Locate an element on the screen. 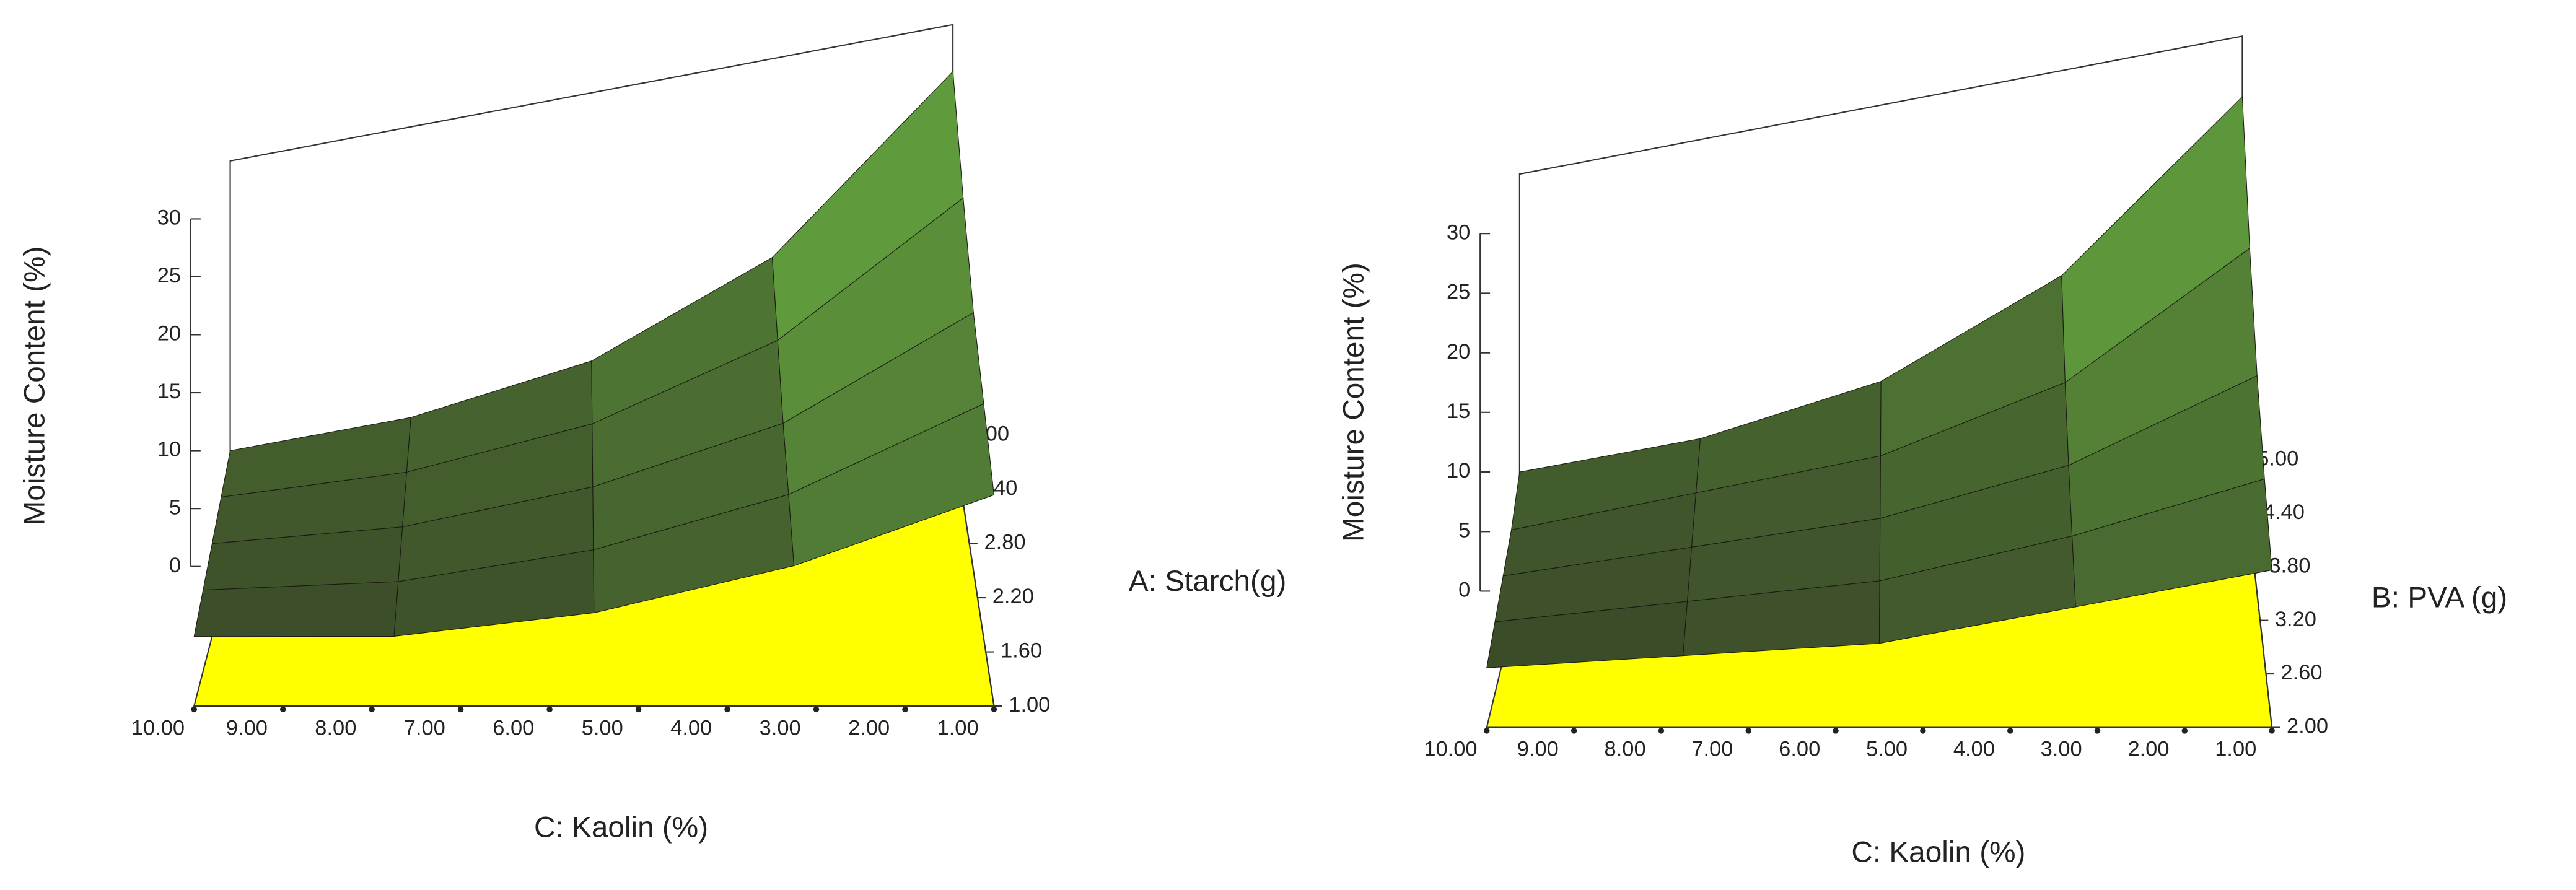 This screenshot has height=890, width=2576. y-axis-label: A: Starch(g) is located at coordinates (1208, 581).